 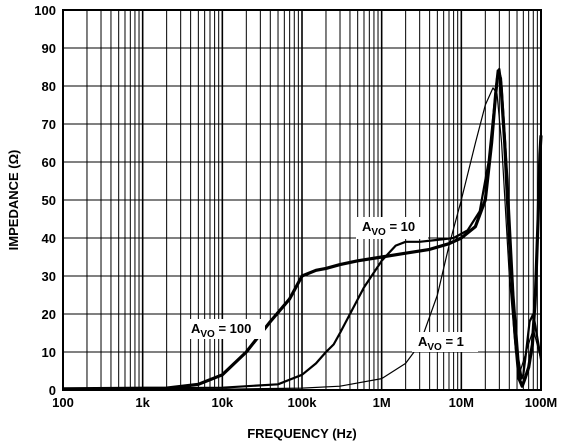 What do you see at coordinates (222, 402) in the screenshot?
I see `x-tick-label: 10k` at bounding box center [222, 402].